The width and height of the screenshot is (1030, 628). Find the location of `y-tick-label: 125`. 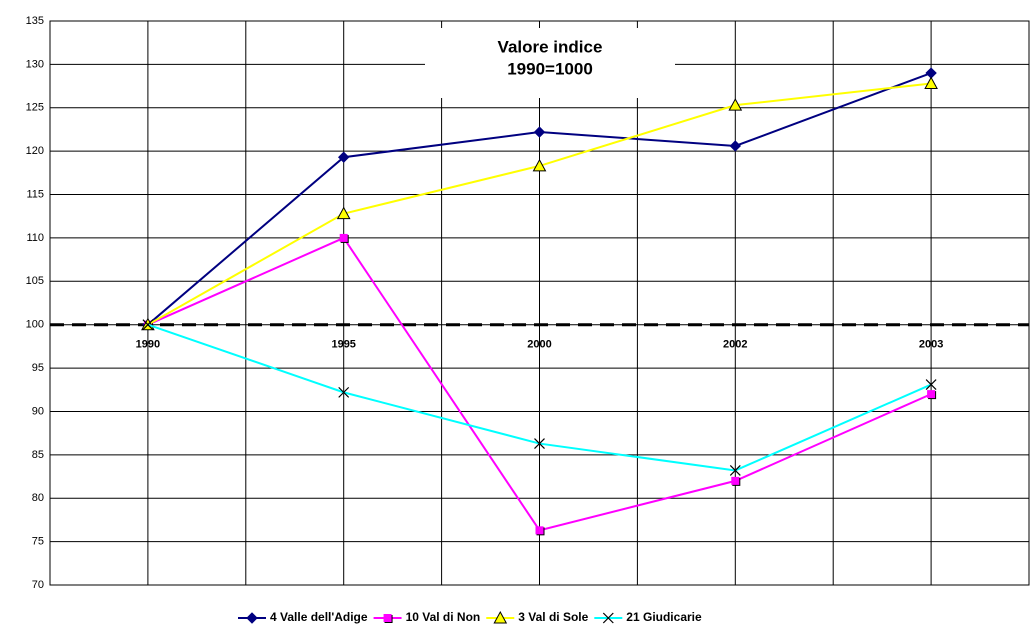

y-tick-label: 125 is located at coordinates (35, 108).